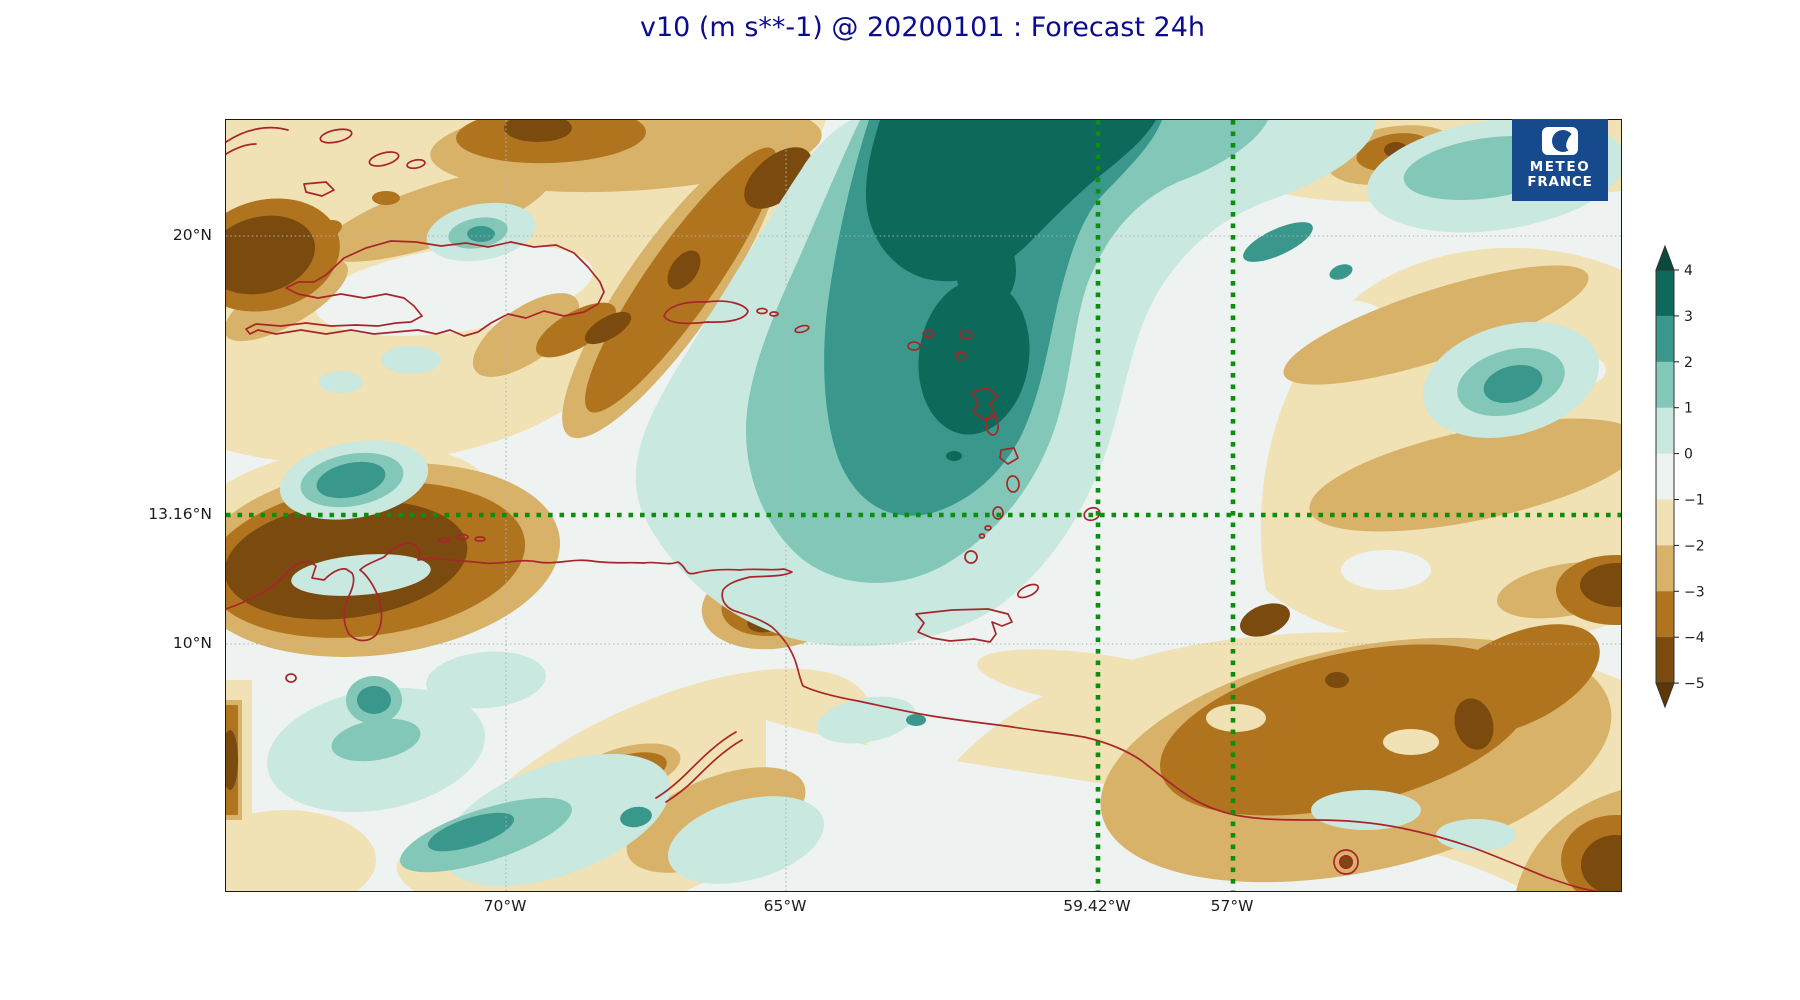  Describe the element at coordinates (985, 404) in the screenshot. I see `guadeloupe` at that location.